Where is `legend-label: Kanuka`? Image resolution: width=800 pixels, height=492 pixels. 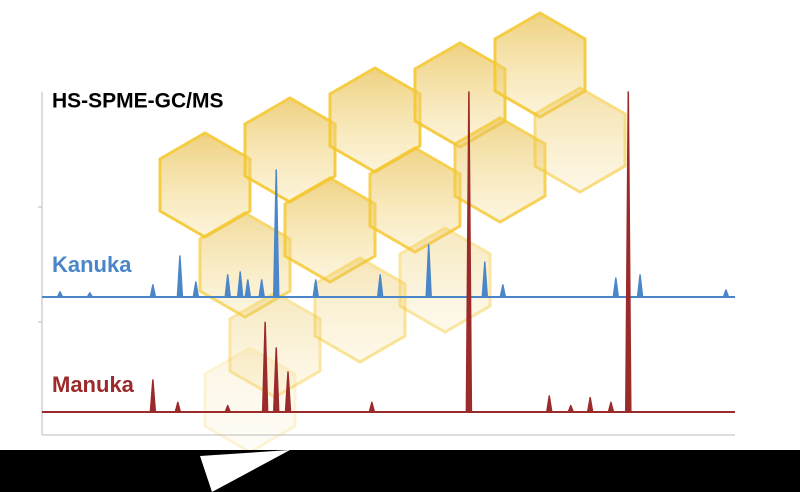 legend-label: Kanuka is located at coordinates (92, 264).